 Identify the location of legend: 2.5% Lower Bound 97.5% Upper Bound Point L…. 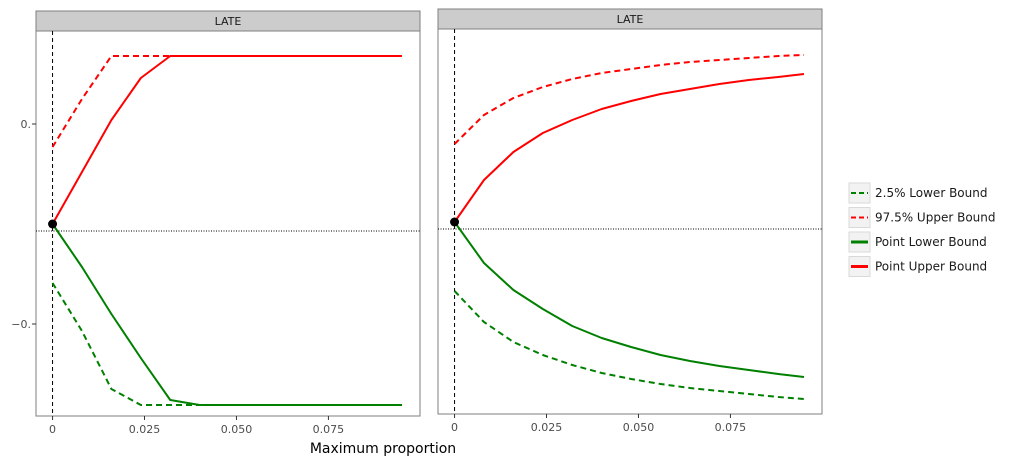
(922, 229).